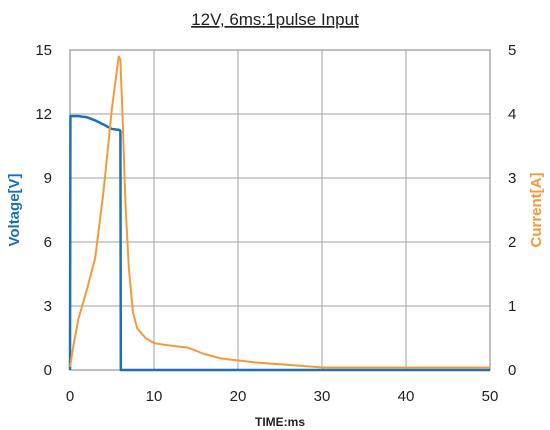  I want to click on x-tick-label: 0, so click(70, 396).